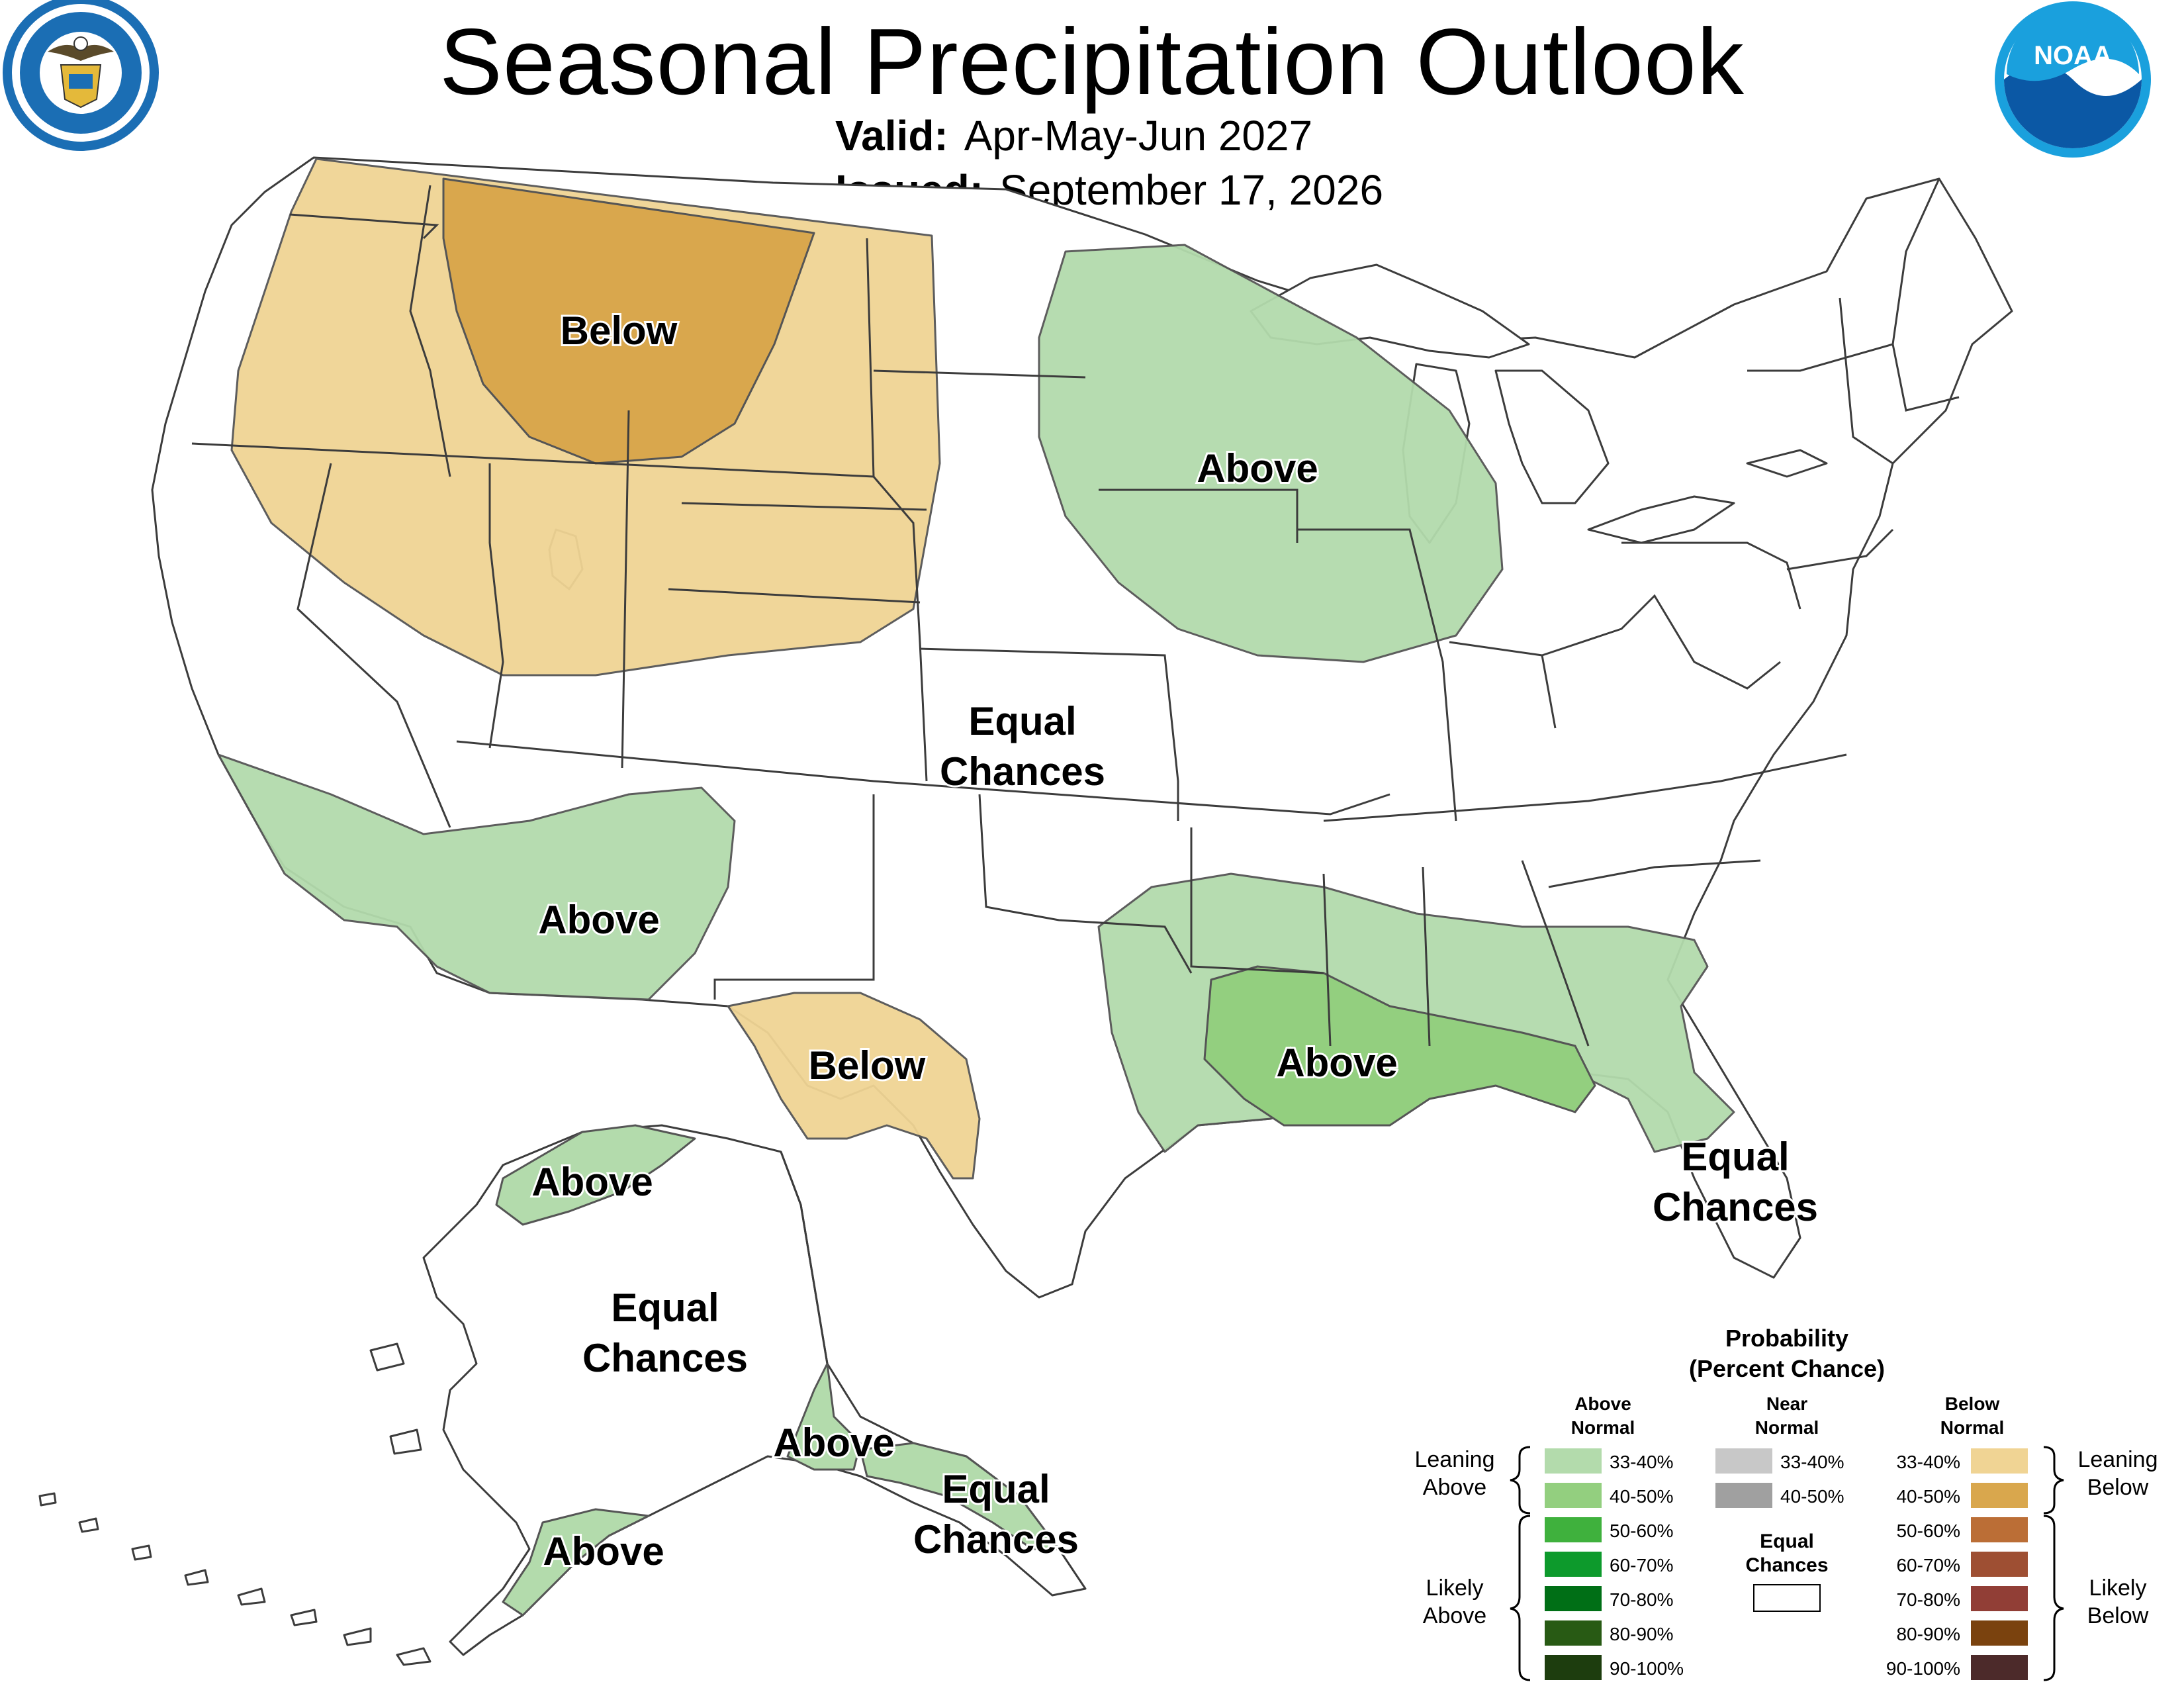 The width and height of the screenshot is (2184, 1688). What do you see at coordinates (1928, 1531) in the screenshot?
I see `legend-below-label-2: 50-60%` at bounding box center [1928, 1531].